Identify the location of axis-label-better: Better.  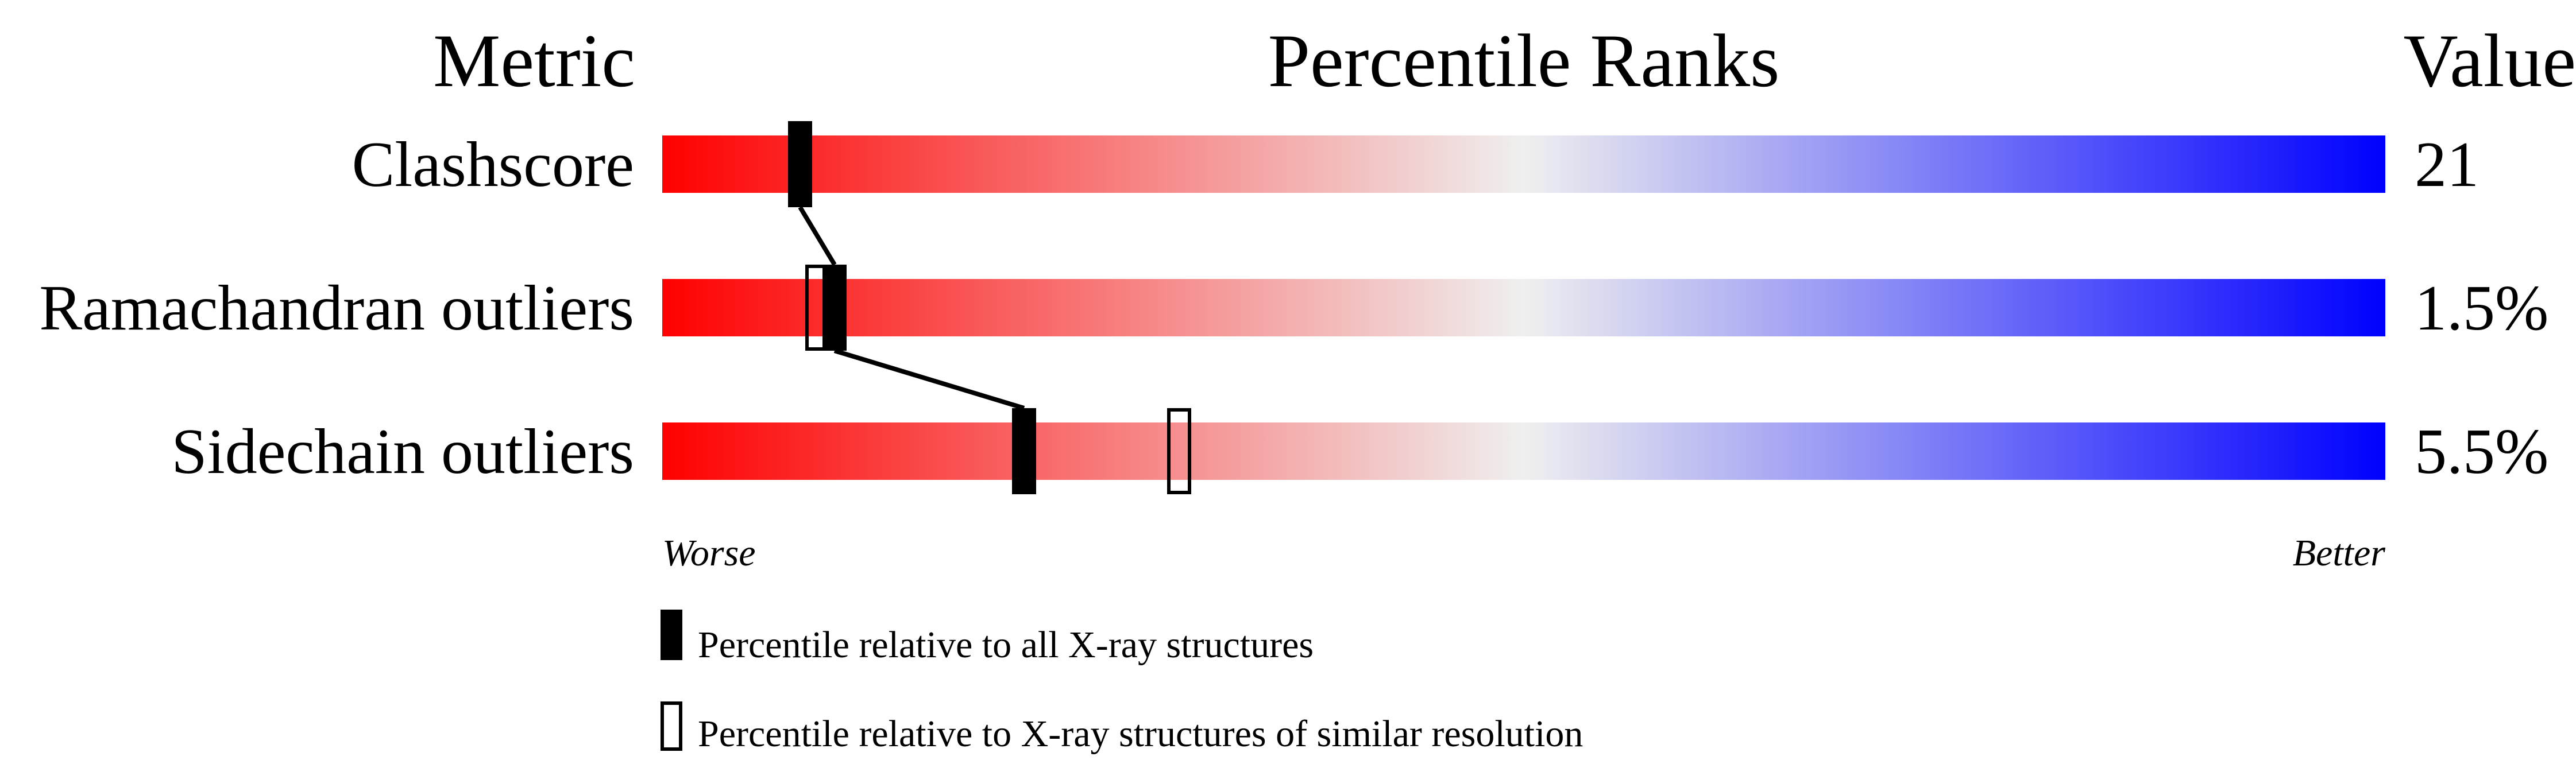
(2339, 553).